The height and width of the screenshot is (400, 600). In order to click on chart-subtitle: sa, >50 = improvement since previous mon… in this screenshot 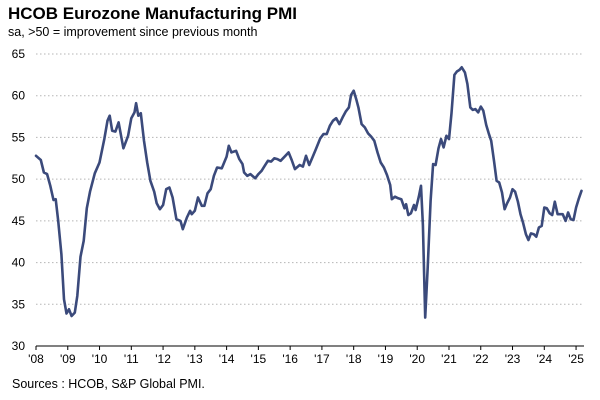, I will do `click(133, 32)`.